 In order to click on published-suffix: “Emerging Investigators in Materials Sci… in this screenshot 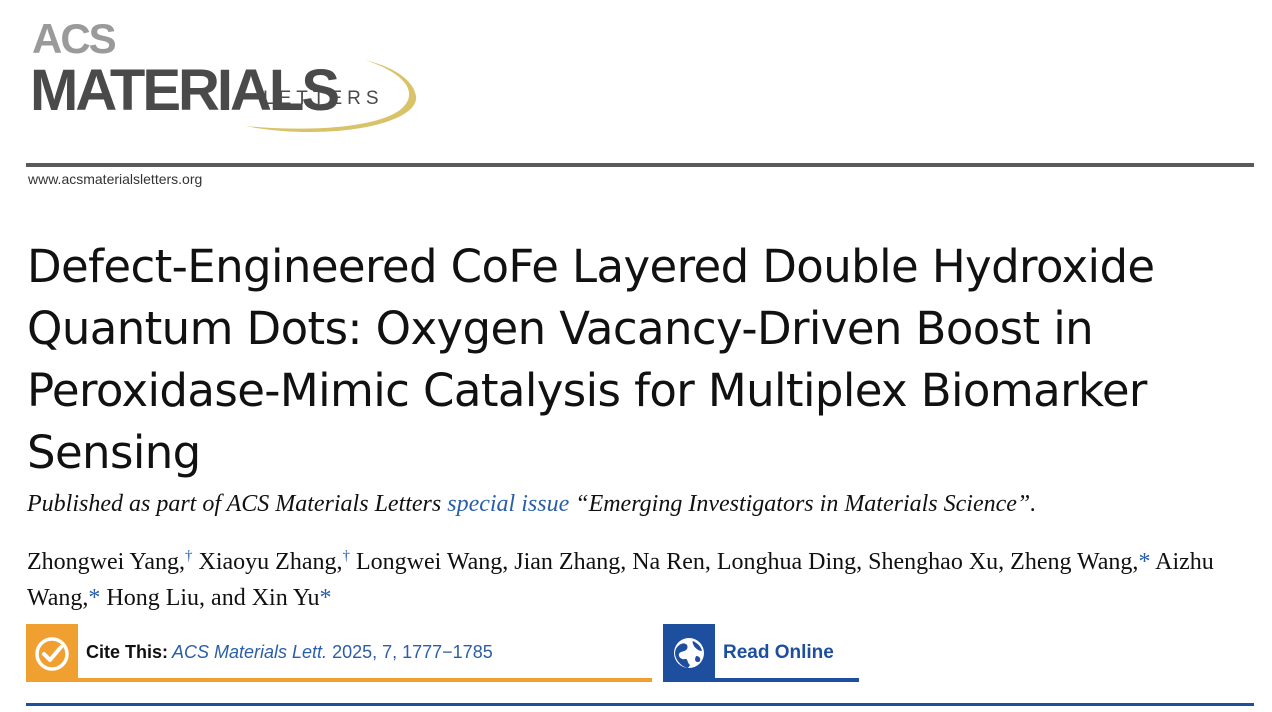, I will do `click(803, 504)`.